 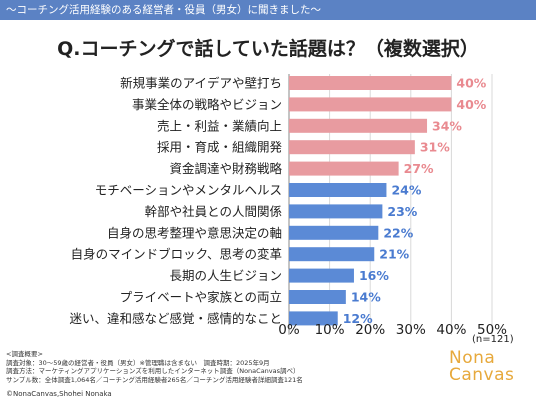 What do you see at coordinates (435, 147) in the screenshot?
I see `value-label: 31%` at bounding box center [435, 147].